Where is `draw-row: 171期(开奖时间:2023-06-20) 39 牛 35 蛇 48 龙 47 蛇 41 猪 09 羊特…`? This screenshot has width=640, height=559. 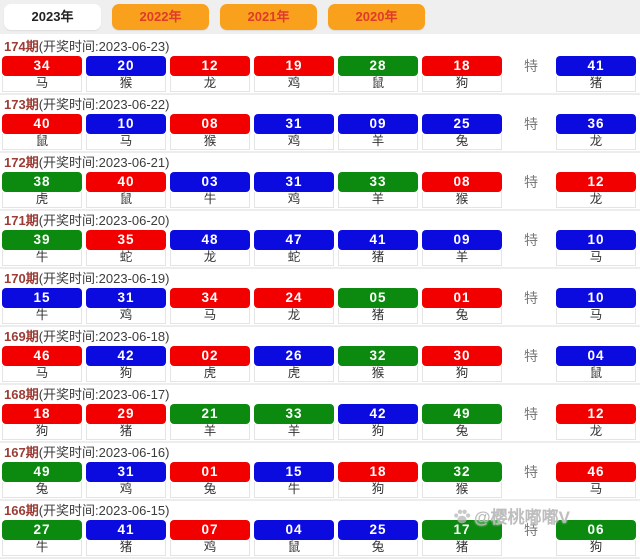
draw-row: 171期(开奖时间:2023-06-20) 39 牛 35 蛇 48 龙 47 蛇 41 猪 09 羊特… is located at coordinates (320, 240).